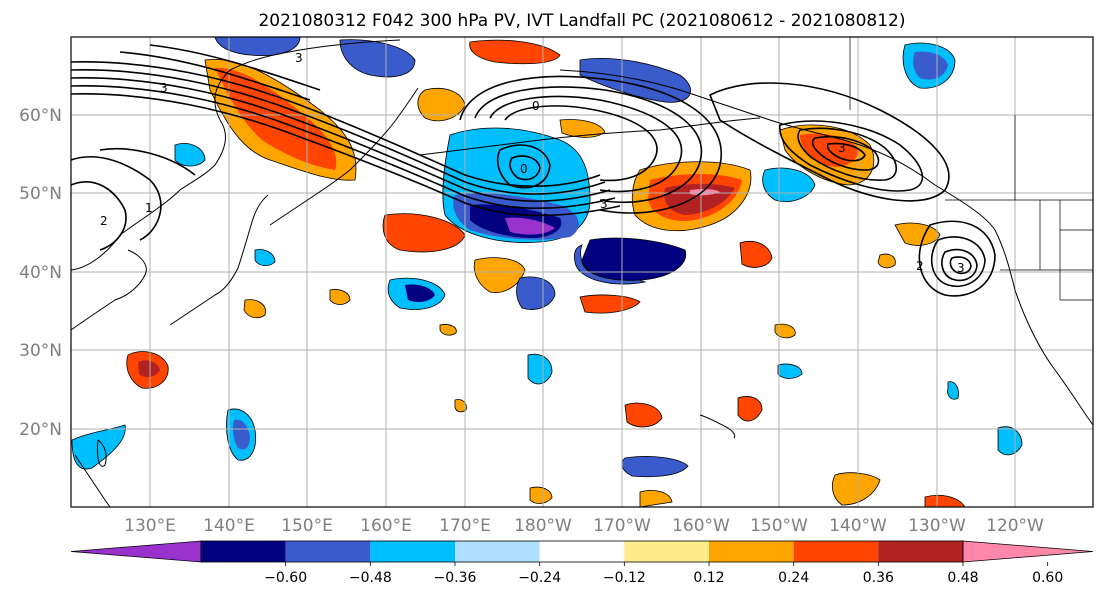 The width and height of the screenshot is (1105, 601). Describe the element at coordinates (384, 129) in the screenshot. I see `coast-kamchatka` at that location.